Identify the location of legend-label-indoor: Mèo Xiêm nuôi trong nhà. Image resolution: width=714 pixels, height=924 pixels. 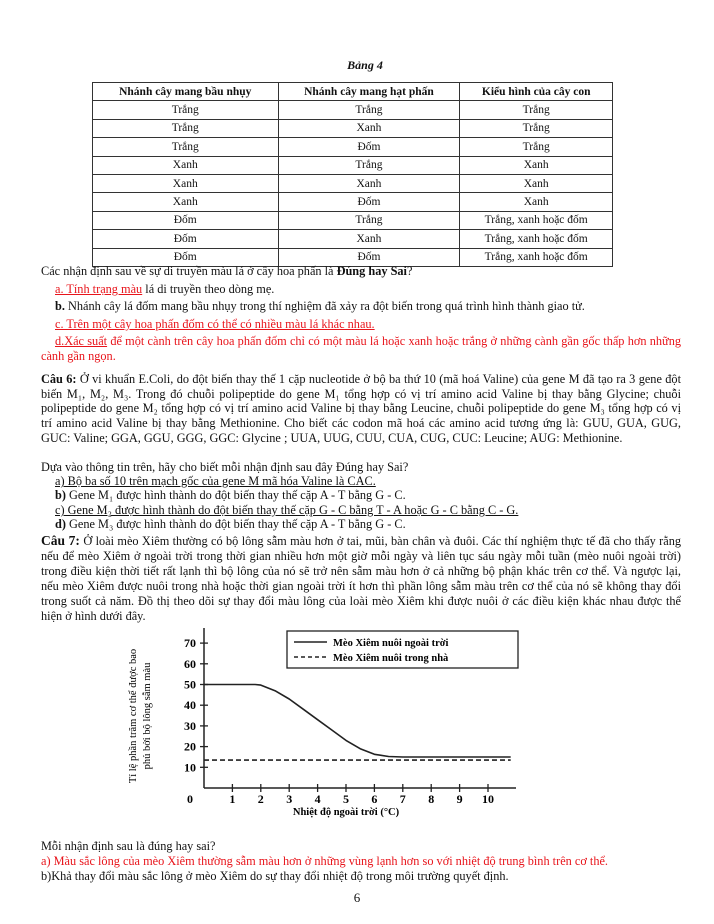
(391, 658).